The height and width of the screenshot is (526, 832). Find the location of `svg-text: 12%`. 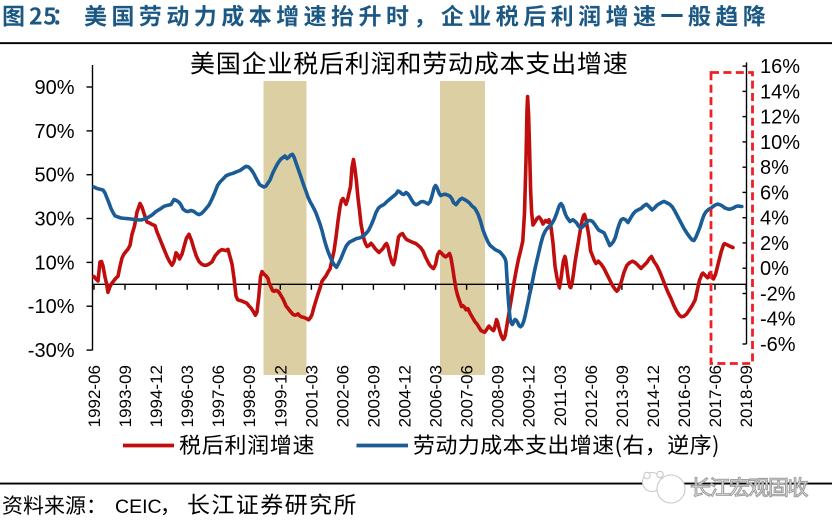

svg-text: 12% is located at coordinates (780, 118).